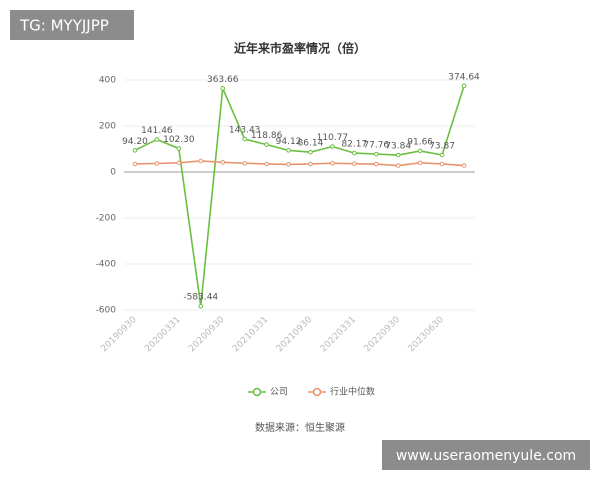 The image size is (600, 480). What do you see at coordinates (245, 131) in the screenshot?
I see `data-label: 143.43` at bounding box center [245, 131].